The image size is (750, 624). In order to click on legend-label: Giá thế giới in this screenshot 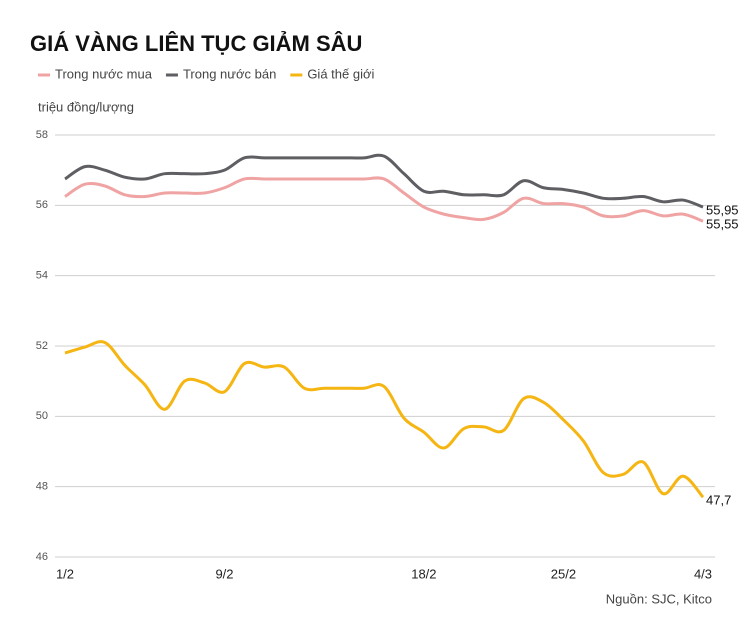, I will do `click(340, 73)`.